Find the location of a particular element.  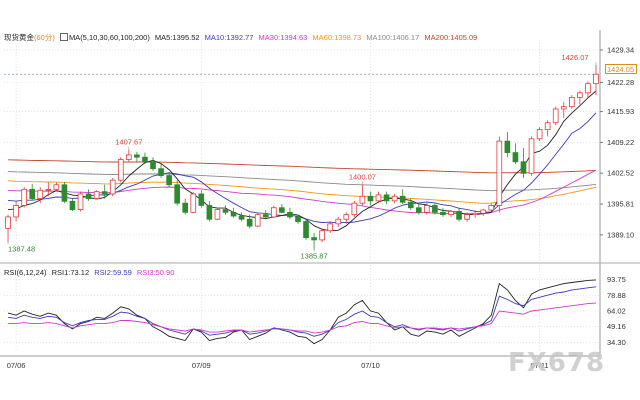

instrument-name: 现货黄金 is located at coordinates (19, 37).